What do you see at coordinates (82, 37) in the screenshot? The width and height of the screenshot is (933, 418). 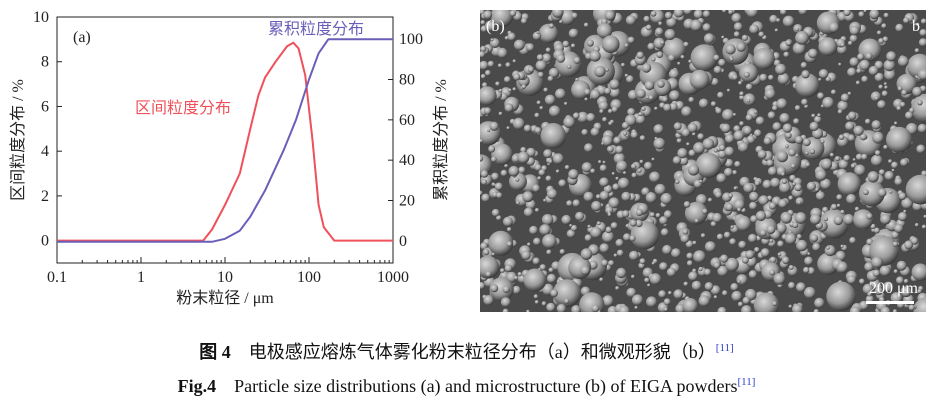 I see `panel-label: (a)` at bounding box center [82, 37].